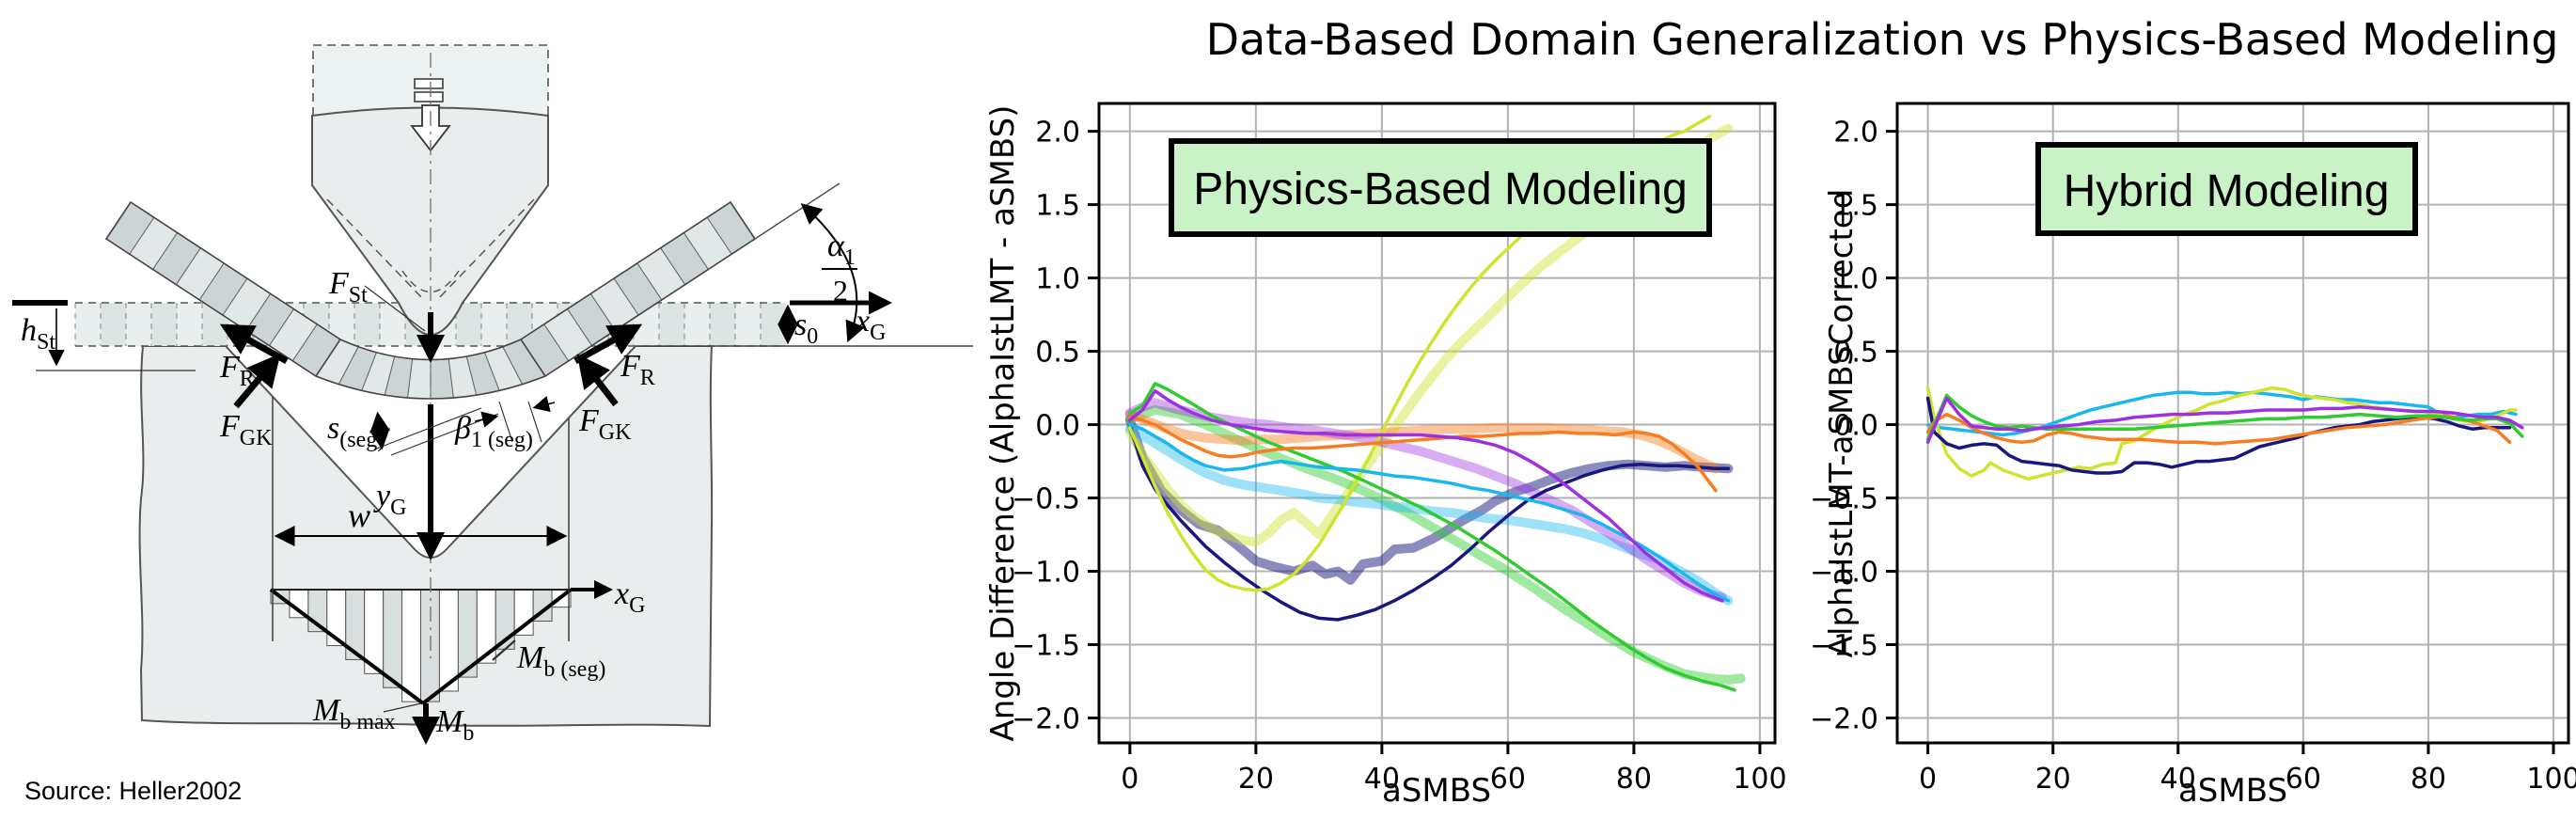  What do you see at coordinates (2233, 791) in the screenshot?
I see `chart2-xlabel: aSMBS` at bounding box center [2233, 791].